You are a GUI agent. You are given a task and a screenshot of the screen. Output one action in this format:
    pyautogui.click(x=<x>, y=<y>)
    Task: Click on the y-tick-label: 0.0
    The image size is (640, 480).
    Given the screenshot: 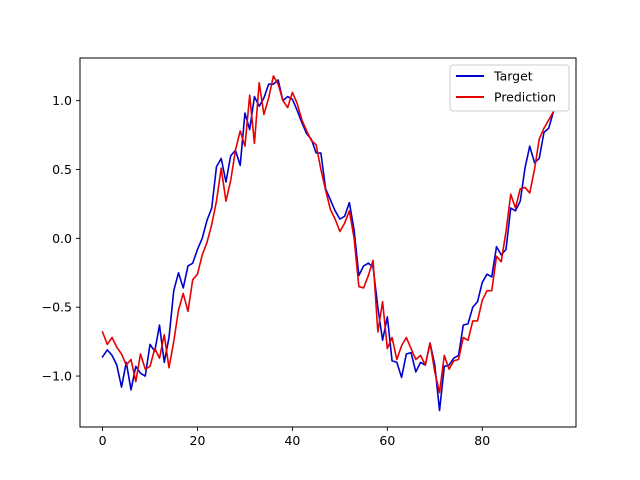 What is the action you would take?
    pyautogui.click(x=62, y=238)
    